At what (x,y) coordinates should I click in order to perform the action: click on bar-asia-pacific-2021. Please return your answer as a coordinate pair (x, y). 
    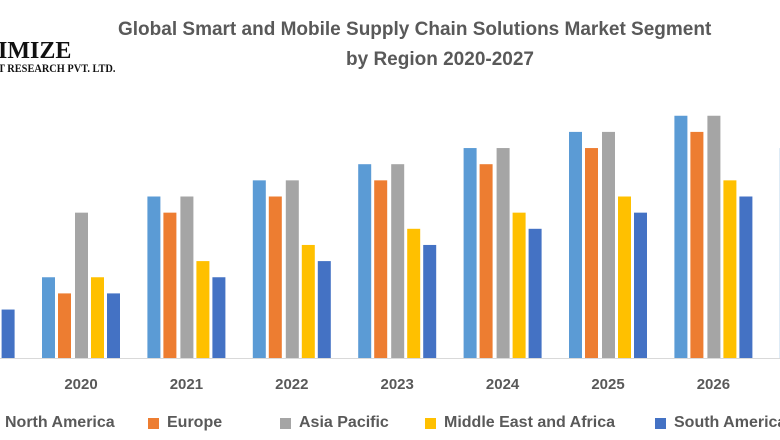
    Looking at the image, I should click on (187, 277).